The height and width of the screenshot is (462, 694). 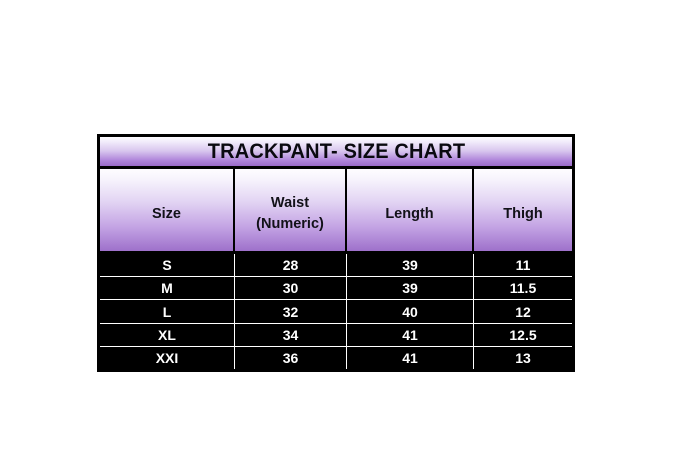 What do you see at coordinates (523, 311) in the screenshot?
I see `cell-thigh: 12` at bounding box center [523, 311].